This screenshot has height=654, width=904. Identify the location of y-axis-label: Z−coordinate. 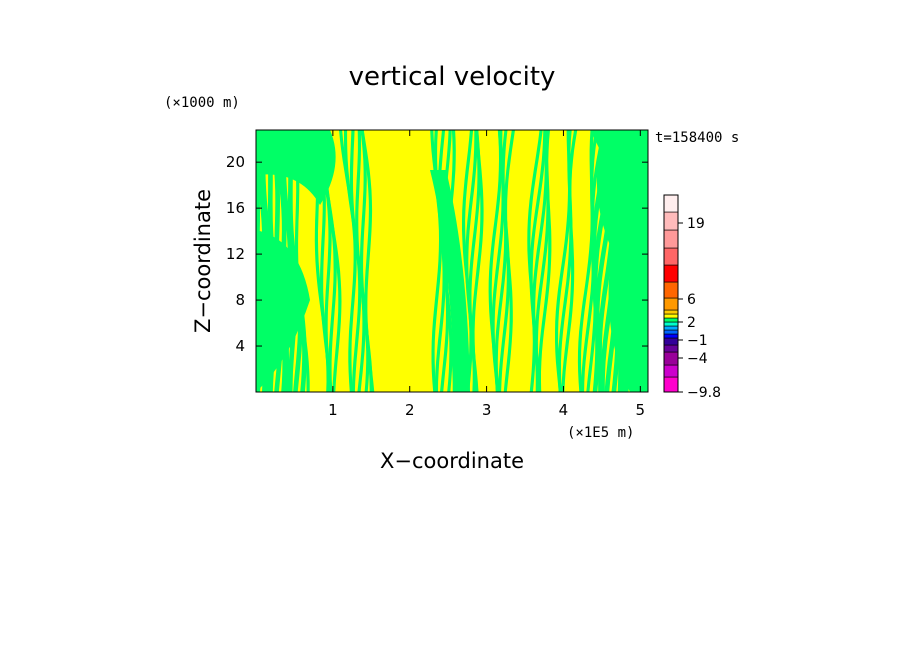
(203, 261).